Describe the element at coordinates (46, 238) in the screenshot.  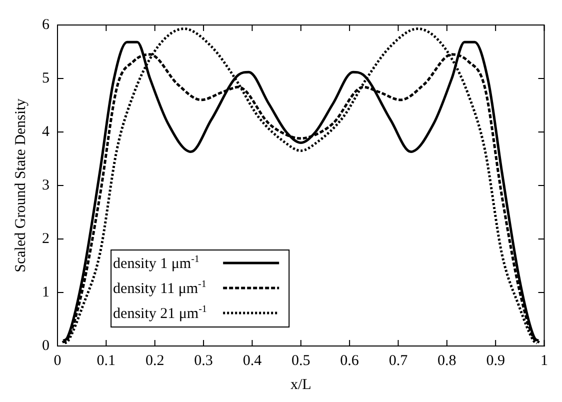
I see `y-tick-label: 2` at that location.